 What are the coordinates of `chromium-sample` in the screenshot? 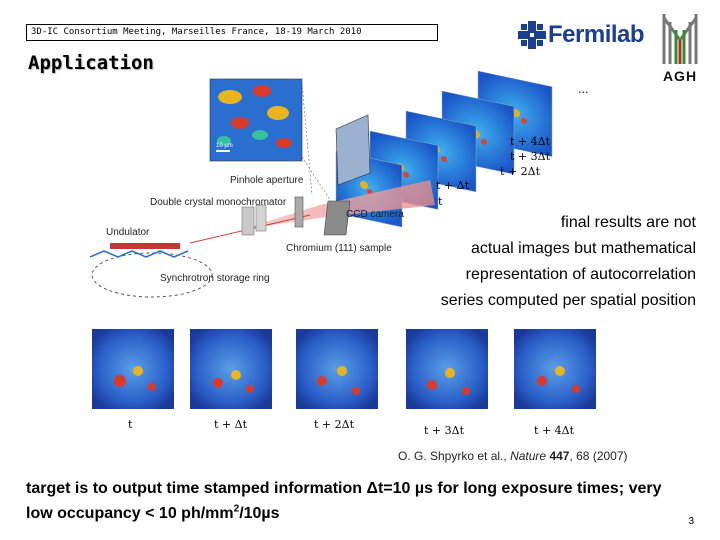 It's located at (337, 218).